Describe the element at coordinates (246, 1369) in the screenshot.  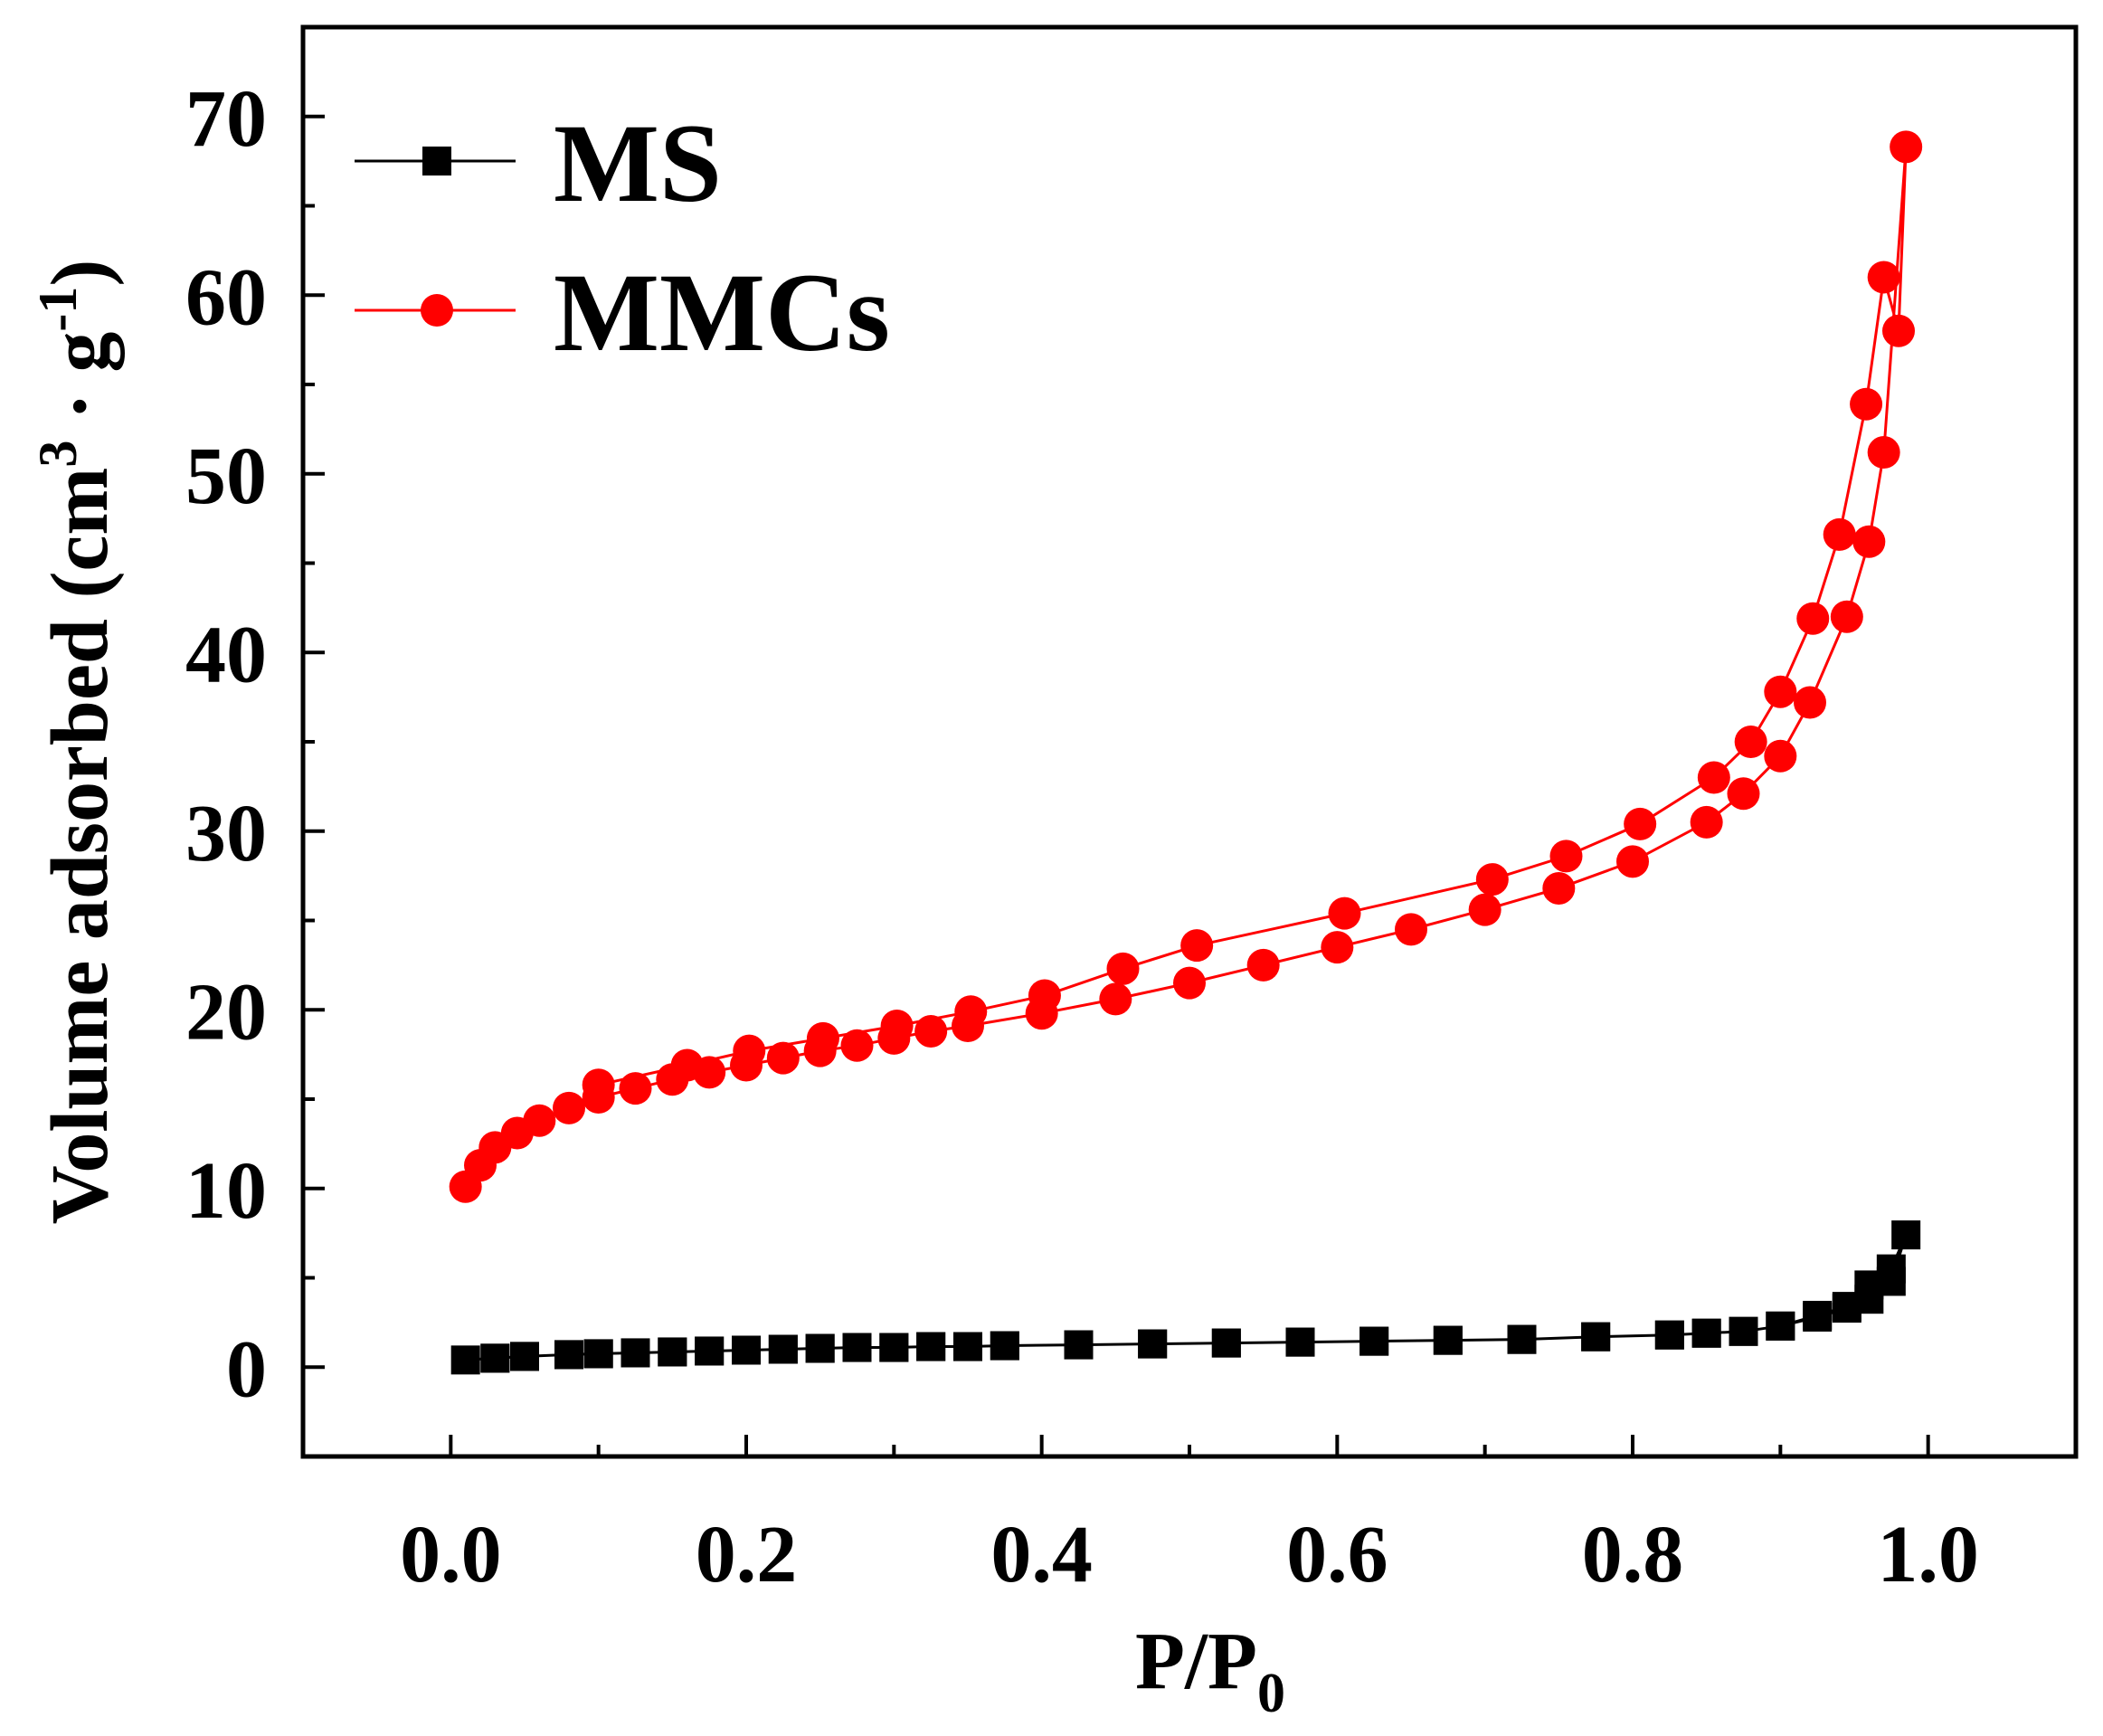
I see `y-tick-label: 0` at that location.